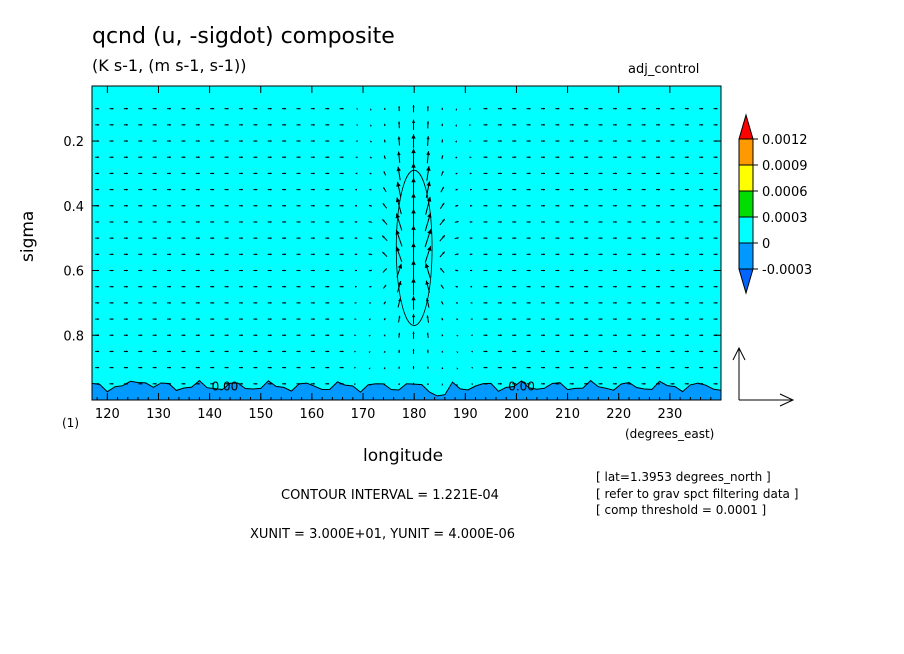 The width and height of the screenshot is (904, 654). Describe the element at coordinates (618, 414) in the screenshot. I see `x-tick-label-220: 220` at that location.